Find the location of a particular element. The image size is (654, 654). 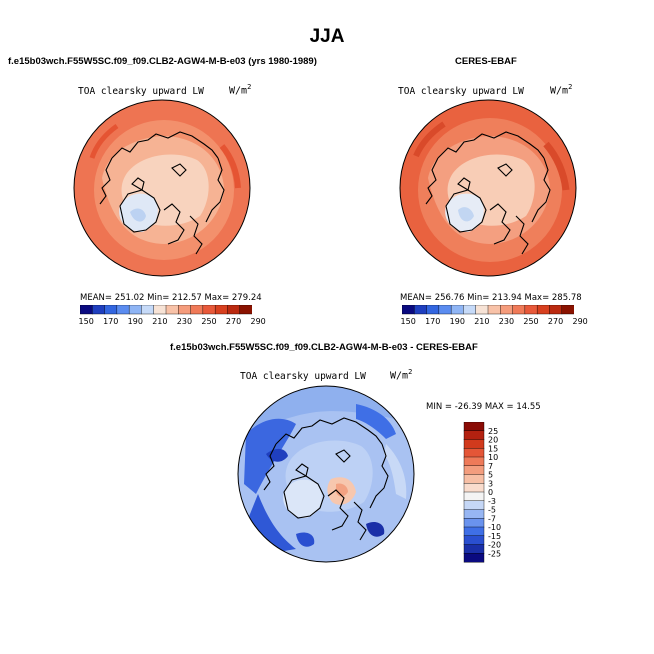

colorbar-obs-ticks: 150 170 190 210 230 250 270 290 is located at coordinates (494, 323).